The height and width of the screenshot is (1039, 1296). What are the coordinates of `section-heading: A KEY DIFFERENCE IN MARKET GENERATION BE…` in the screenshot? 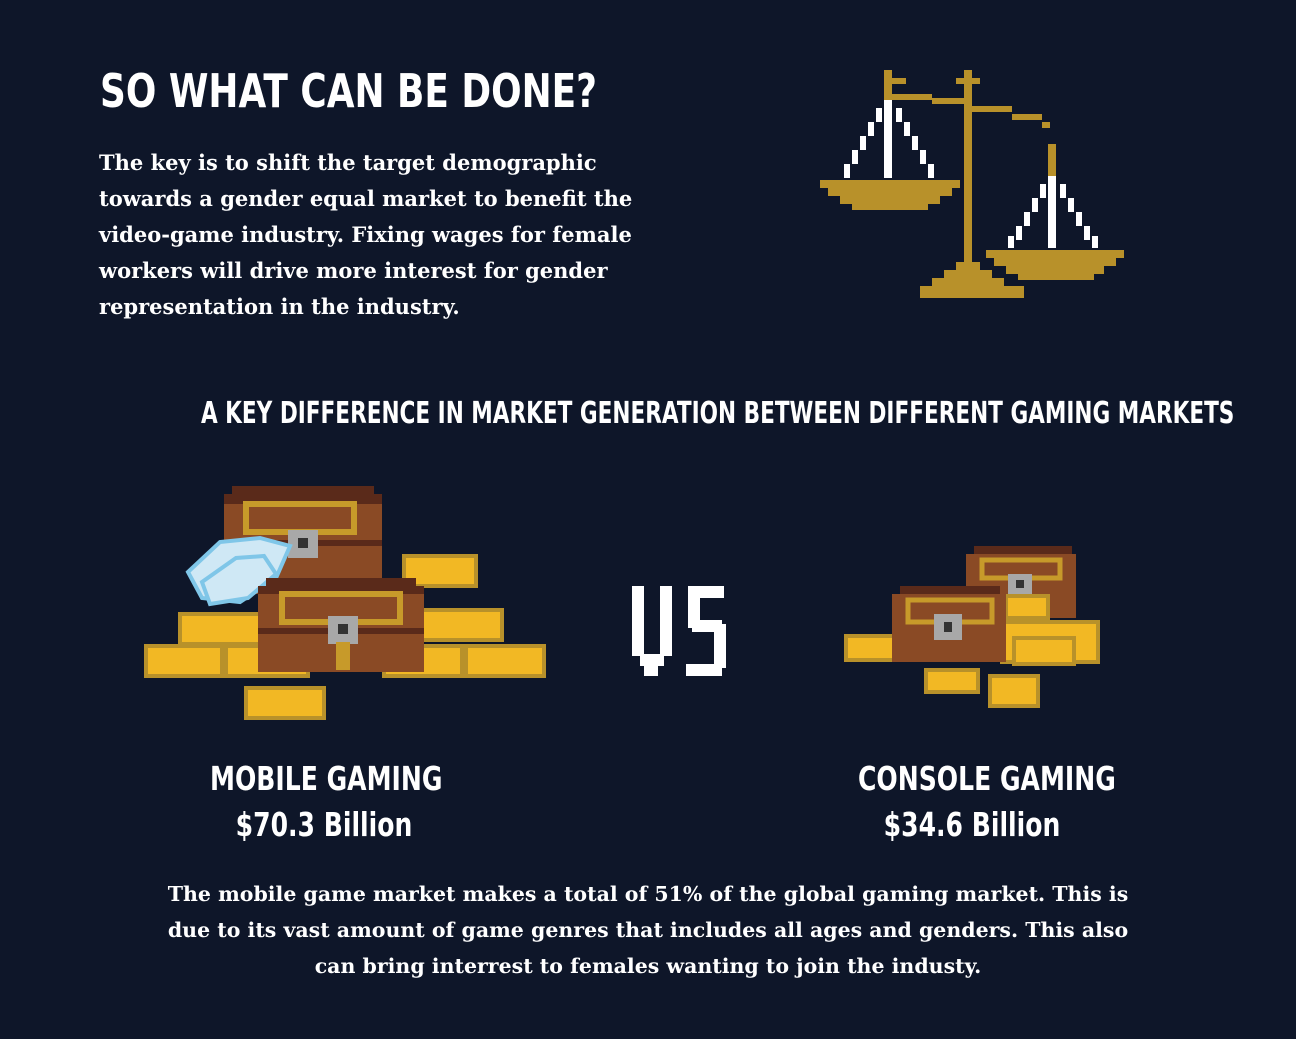 It's located at (648, 413).